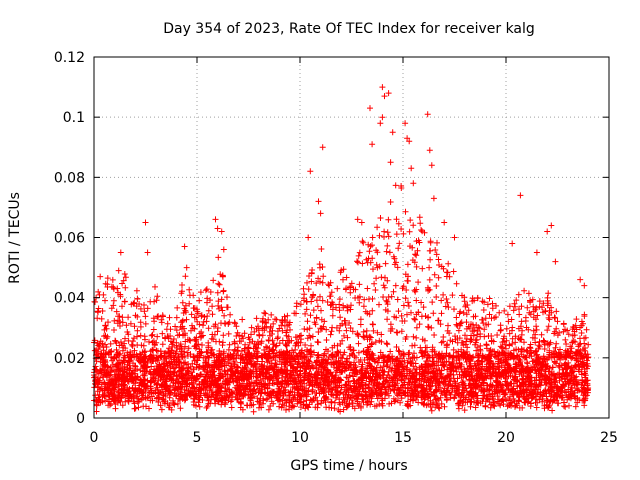 This screenshot has width=640, height=480. What do you see at coordinates (15, 238) in the screenshot?
I see `y-axis-label: ROTI / TECUs` at bounding box center [15, 238].